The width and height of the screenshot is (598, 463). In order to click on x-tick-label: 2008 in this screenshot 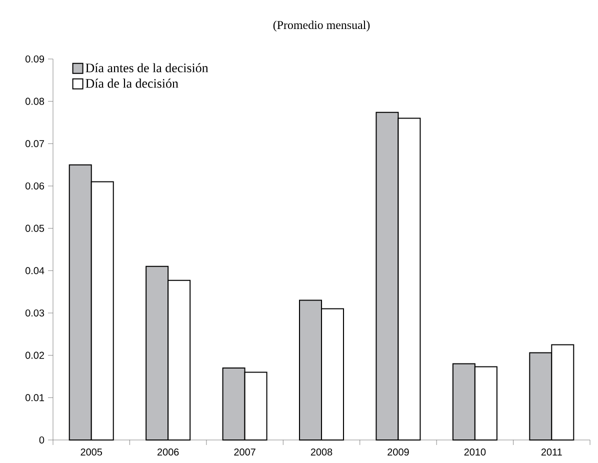, I will do `click(321, 452)`.